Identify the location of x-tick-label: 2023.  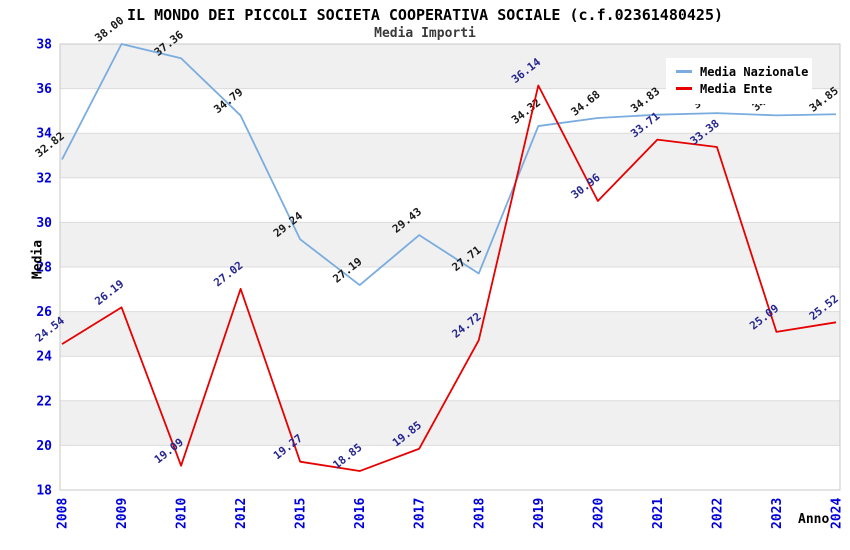
(777, 513).